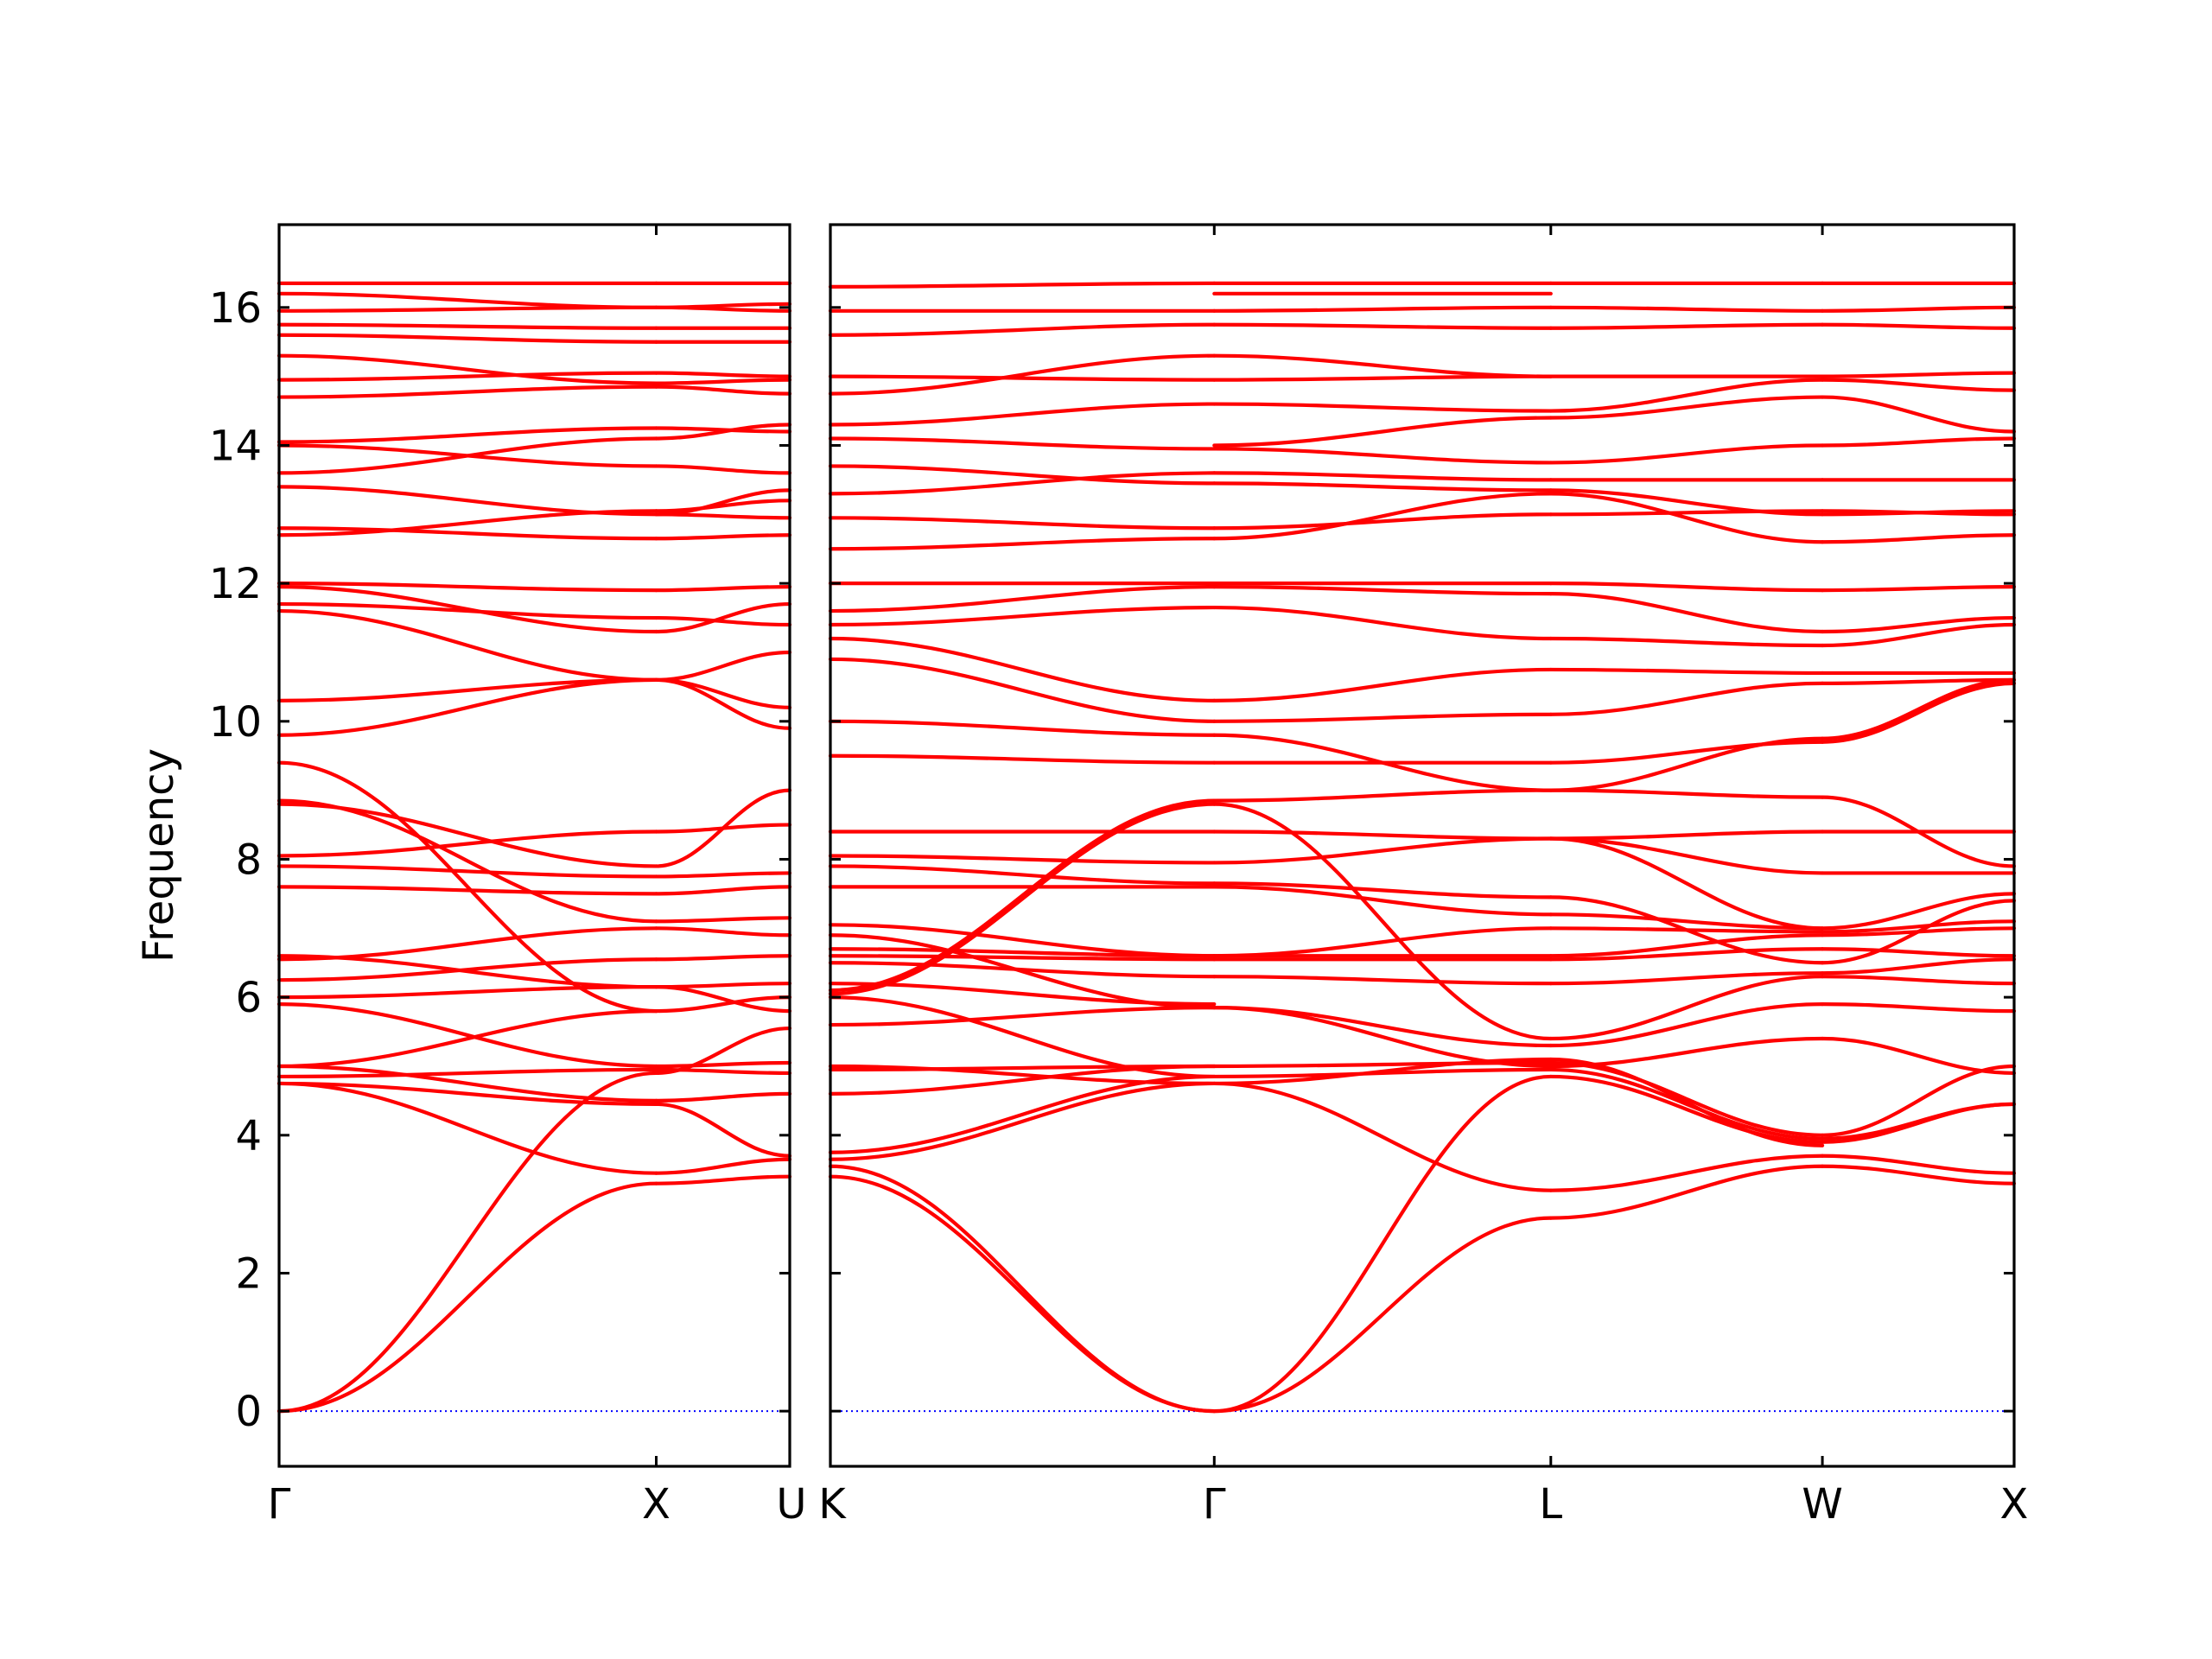  I want to click on band-line-p0-s1-b13, so click(723, 890).